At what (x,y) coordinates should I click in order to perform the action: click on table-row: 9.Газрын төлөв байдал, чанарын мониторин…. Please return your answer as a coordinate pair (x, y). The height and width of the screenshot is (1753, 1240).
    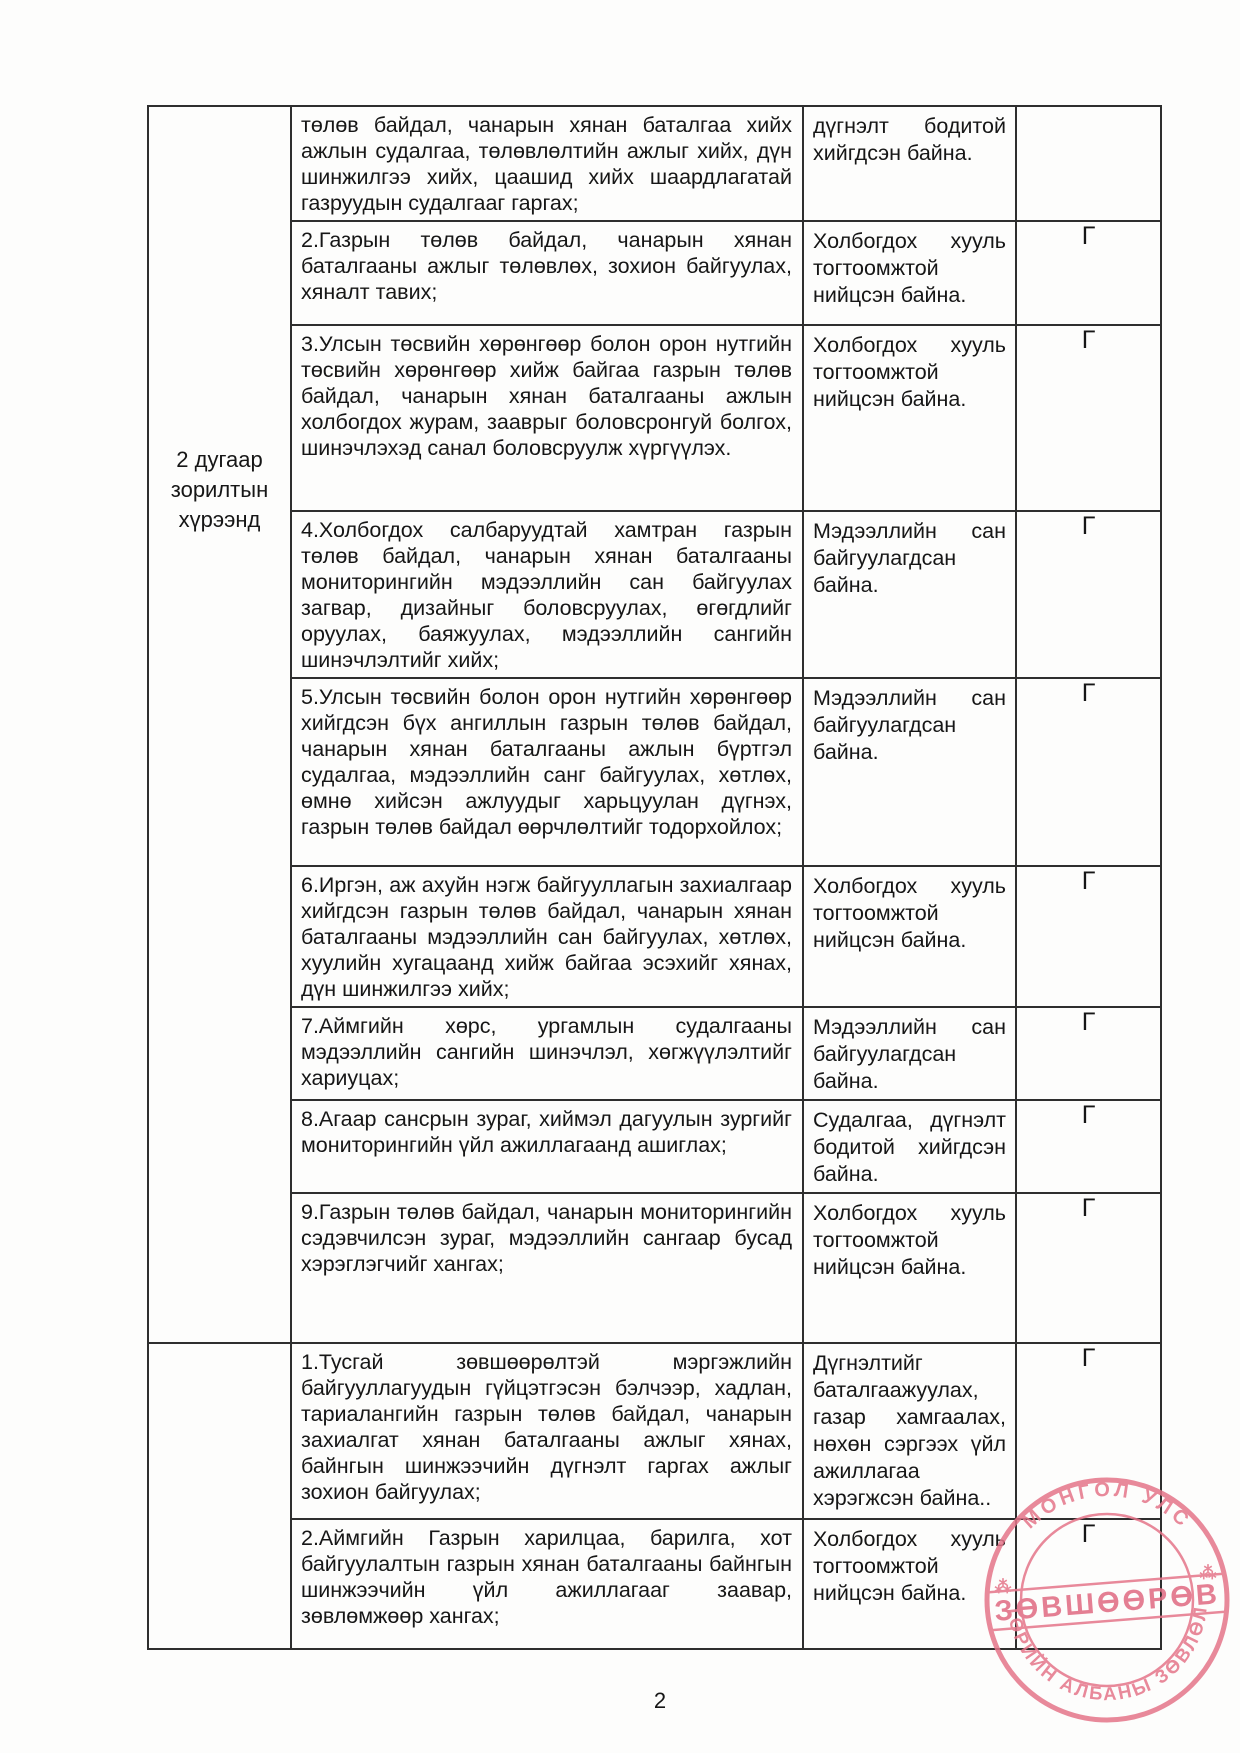
    Looking at the image, I should click on (655, 1268).